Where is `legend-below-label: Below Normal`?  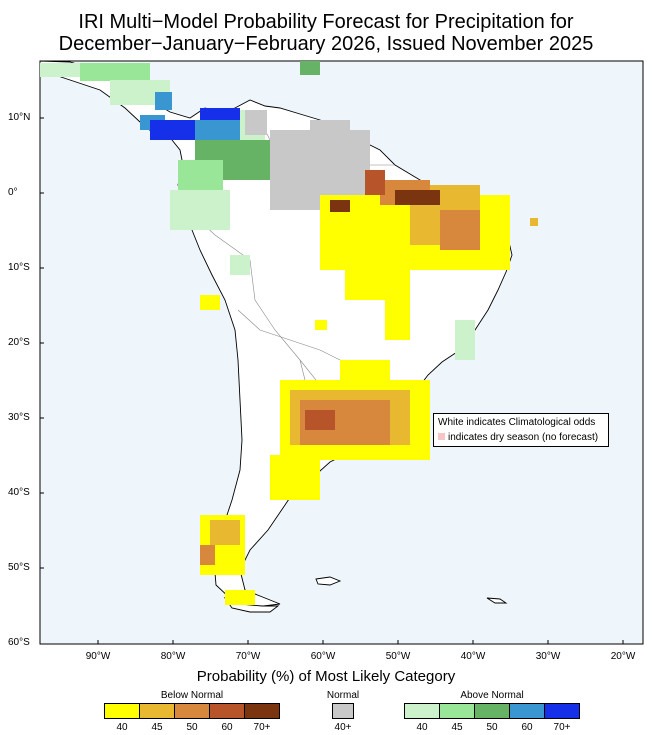 legend-below-label: Below Normal is located at coordinates (192, 695).